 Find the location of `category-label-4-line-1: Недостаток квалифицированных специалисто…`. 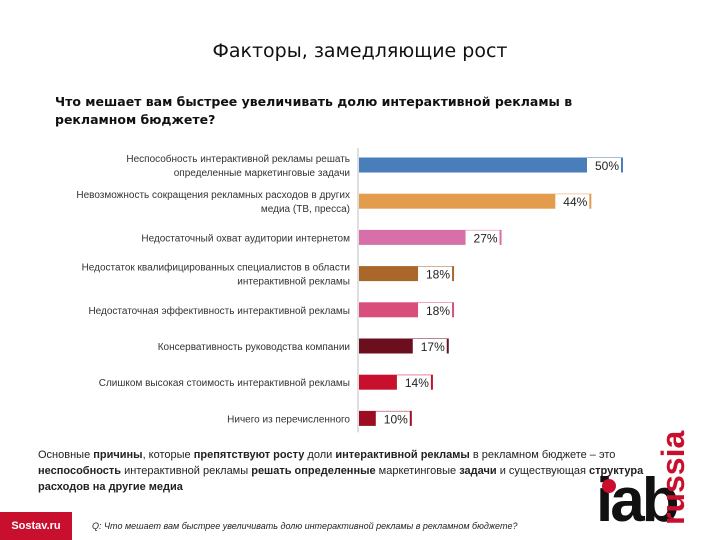

category-label-4-line-1: Недостаток квалифицированных специалисто… is located at coordinates (216, 268).